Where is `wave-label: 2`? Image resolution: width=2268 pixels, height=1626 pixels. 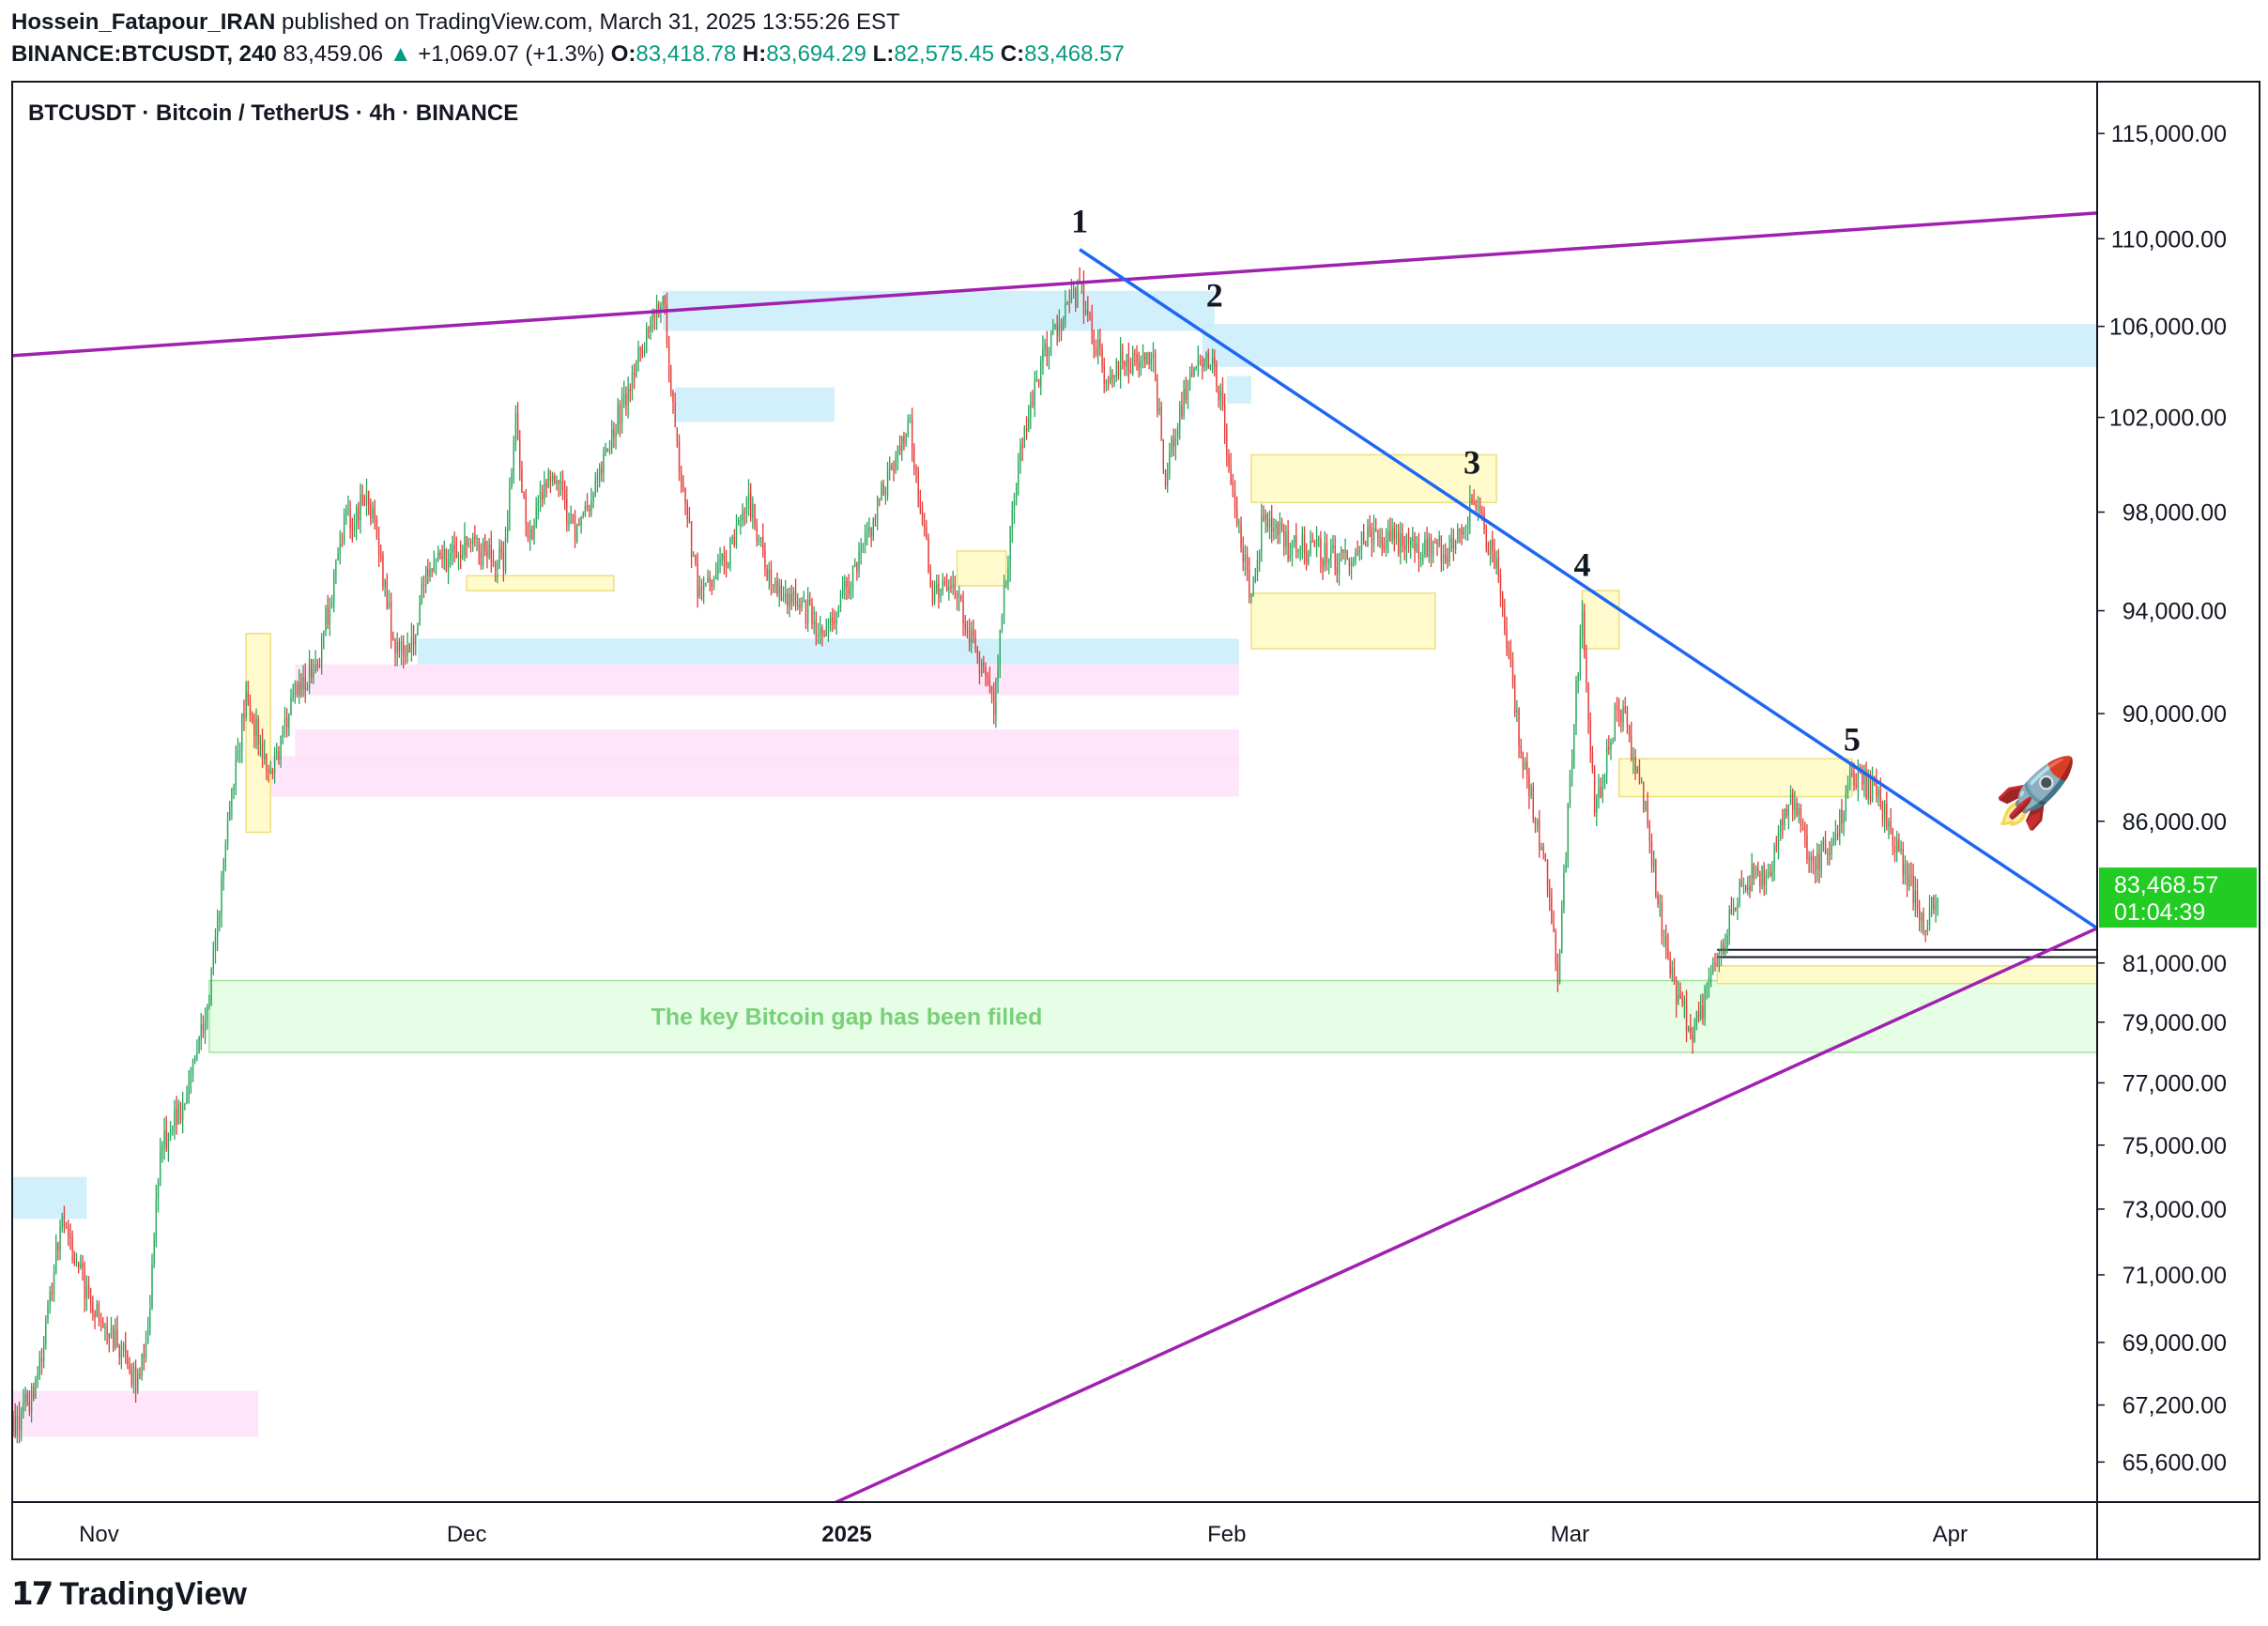
wave-label: 2 is located at coordinates (1214, 295).